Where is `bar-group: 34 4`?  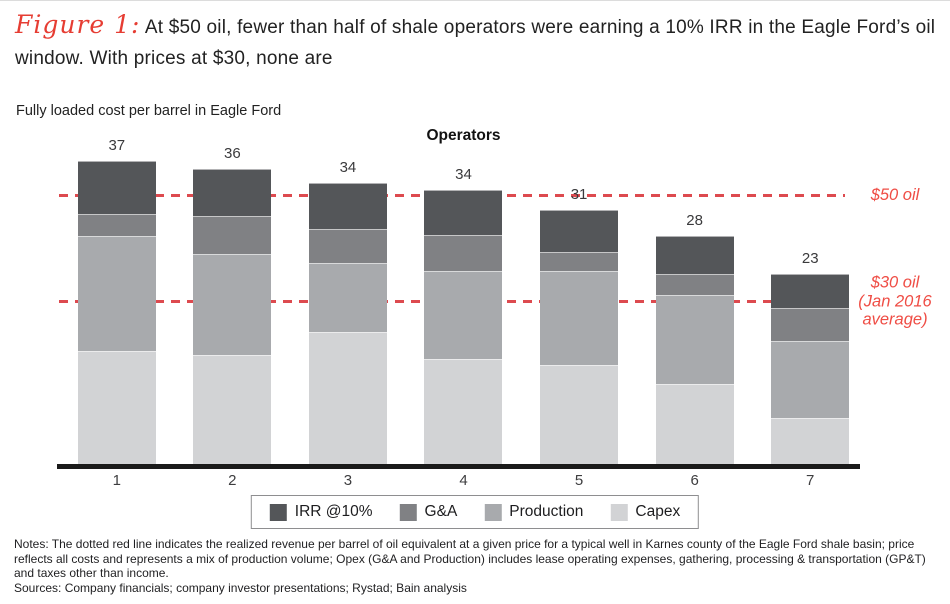
bar-group: 34 4 is located at coordinates (464, 312).